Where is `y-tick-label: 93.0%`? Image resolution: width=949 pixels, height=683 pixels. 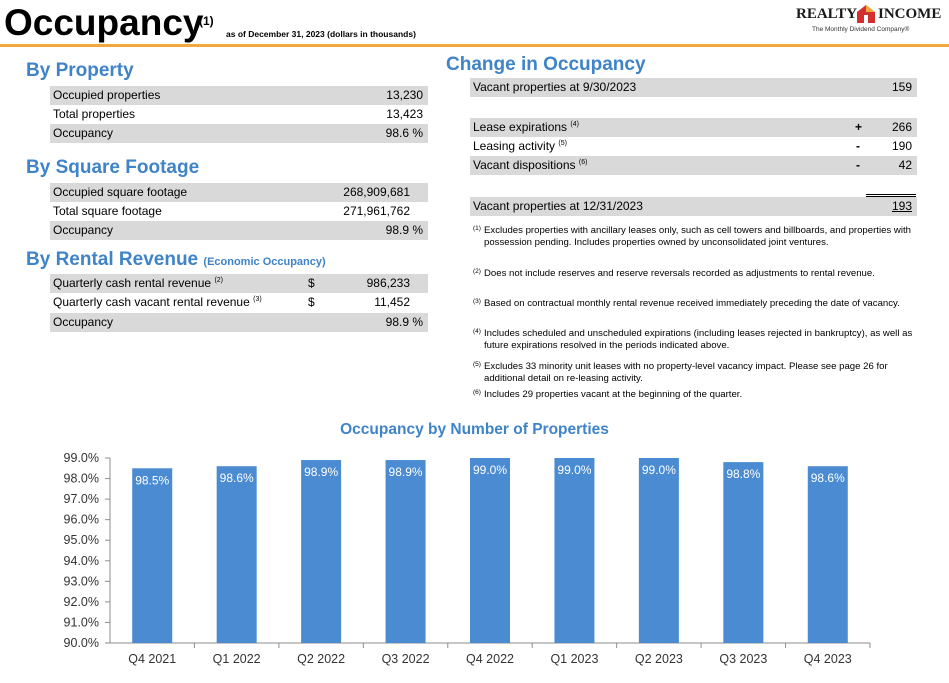 y-tick-label: 93.0% is located at coordinates (81, 581).